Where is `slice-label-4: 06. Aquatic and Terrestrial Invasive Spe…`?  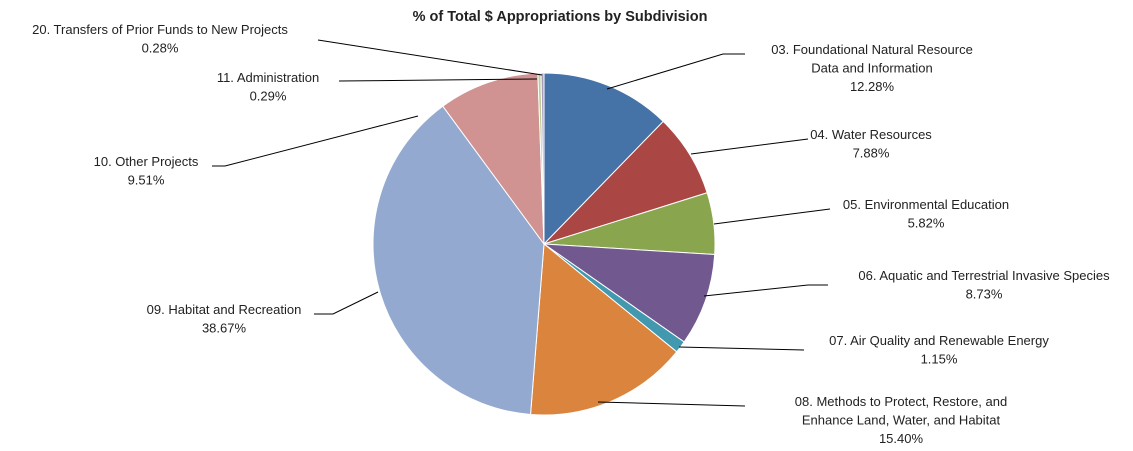 slice-label-4: 06. Aquatic and Terrestrial Invasive Spe… is located at coordinates (984, 285).